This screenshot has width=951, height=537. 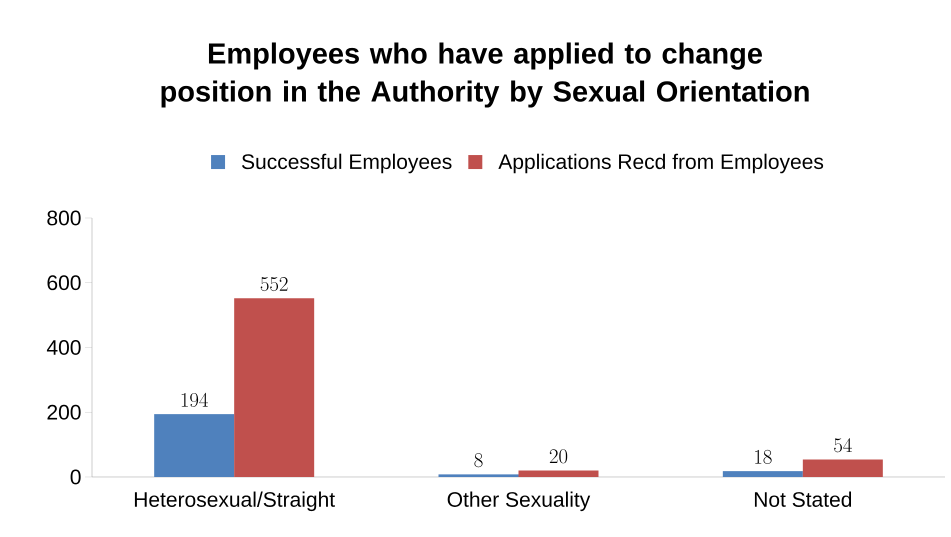 I want to click on y-tick-label: 800, so click(x=64, y=218).